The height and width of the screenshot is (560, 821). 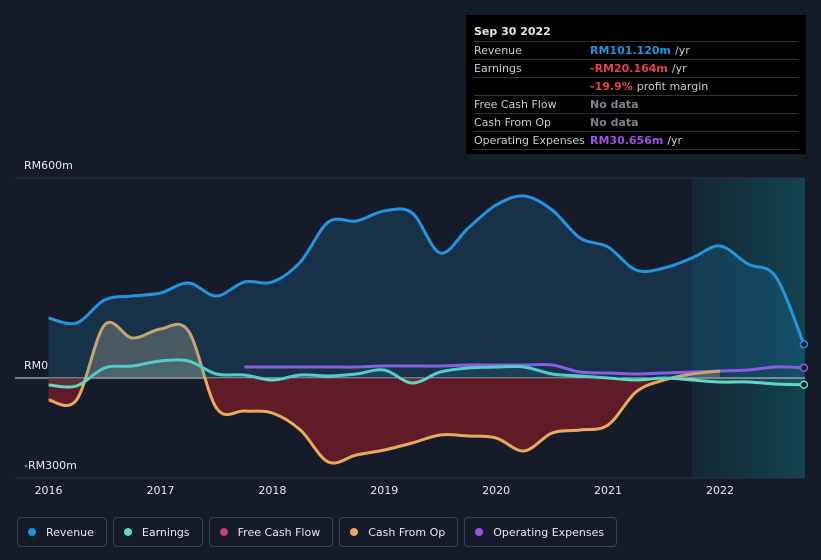 I want to click on legend-item: Operating Expenses, so click(x=541, y=532).